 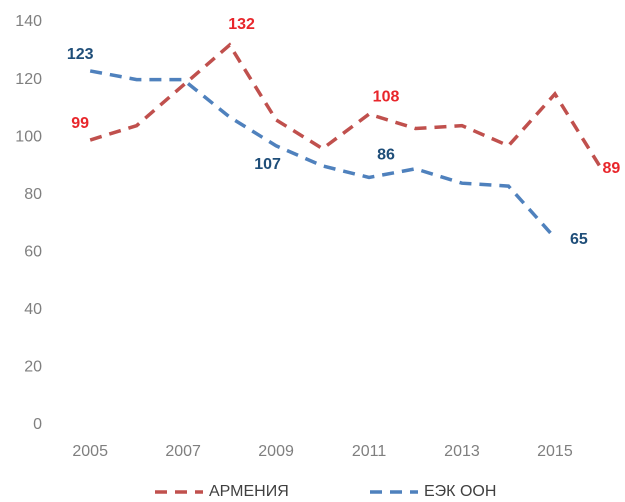 I want to click on y-tick-label: 0, so click(x=37, y=424).